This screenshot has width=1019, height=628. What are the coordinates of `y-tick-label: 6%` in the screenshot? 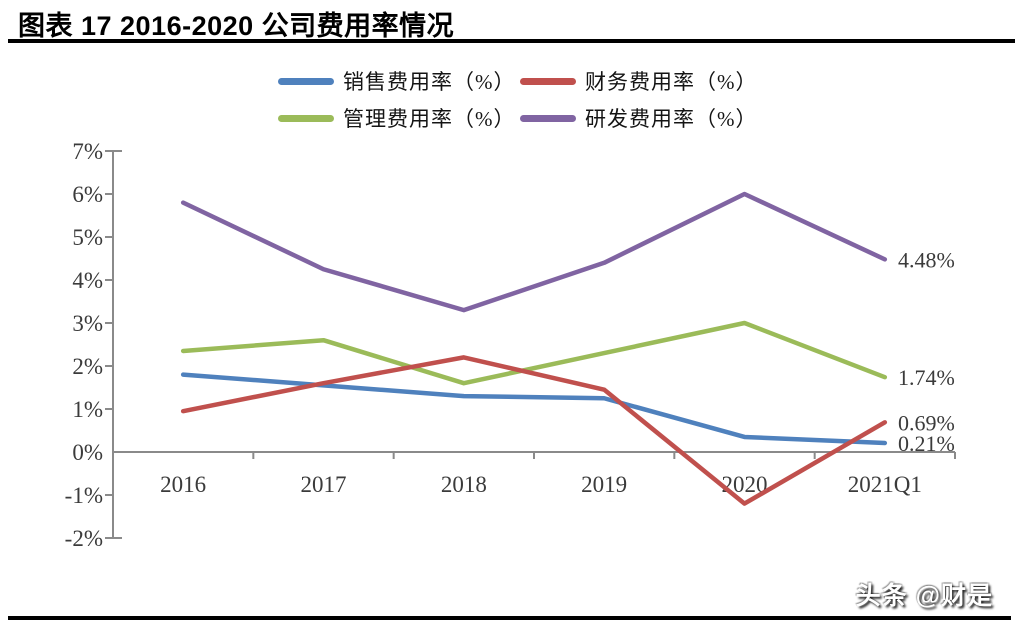 It's located at (87, 194).